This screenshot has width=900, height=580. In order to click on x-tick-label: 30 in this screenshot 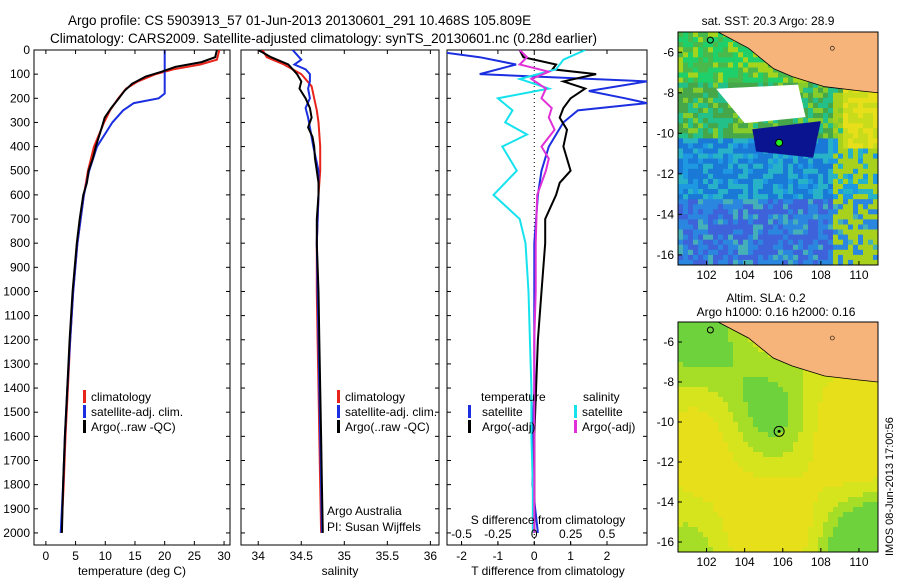, I will do `click(224, 556)`.